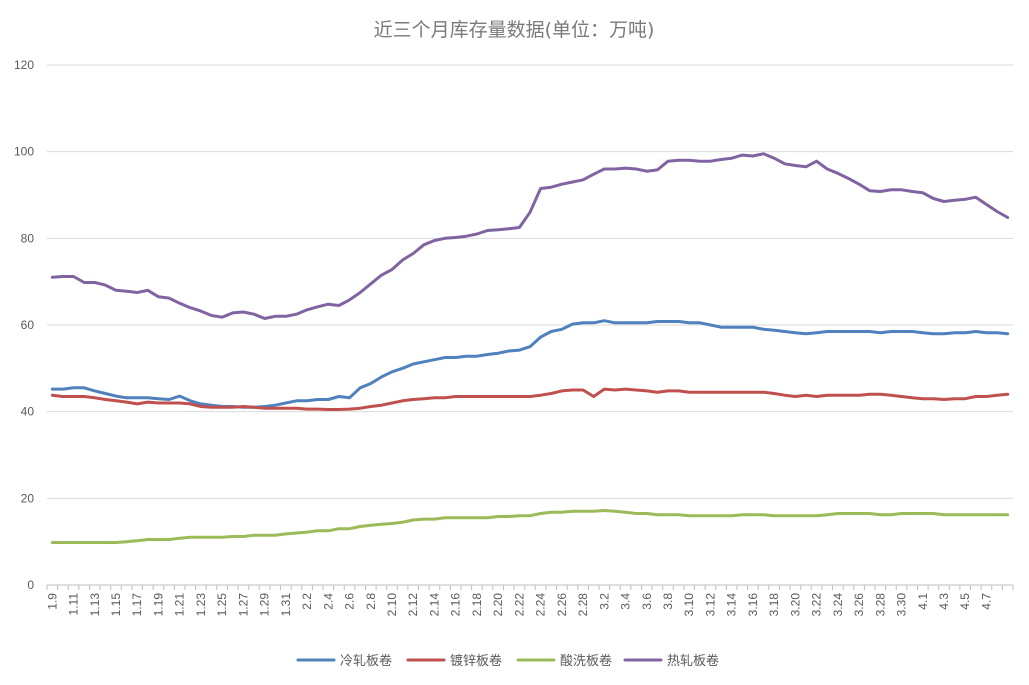 The image size is (1029, 685). What do you see at coordinates (732, 605) in the screenshot?
I see `x-tick-label: 3.14` at bounding box center [732, 605].